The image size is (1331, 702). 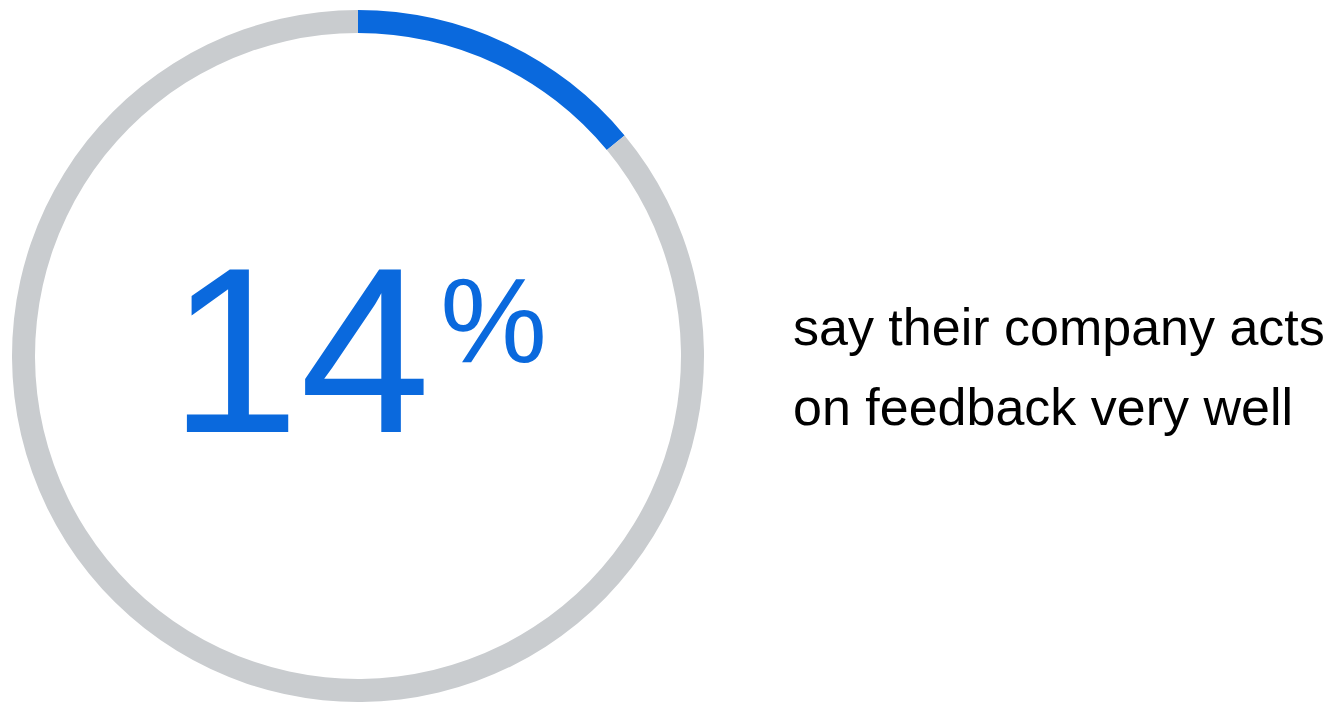 I want to click on donut-slice, so click(x=491, y=80).